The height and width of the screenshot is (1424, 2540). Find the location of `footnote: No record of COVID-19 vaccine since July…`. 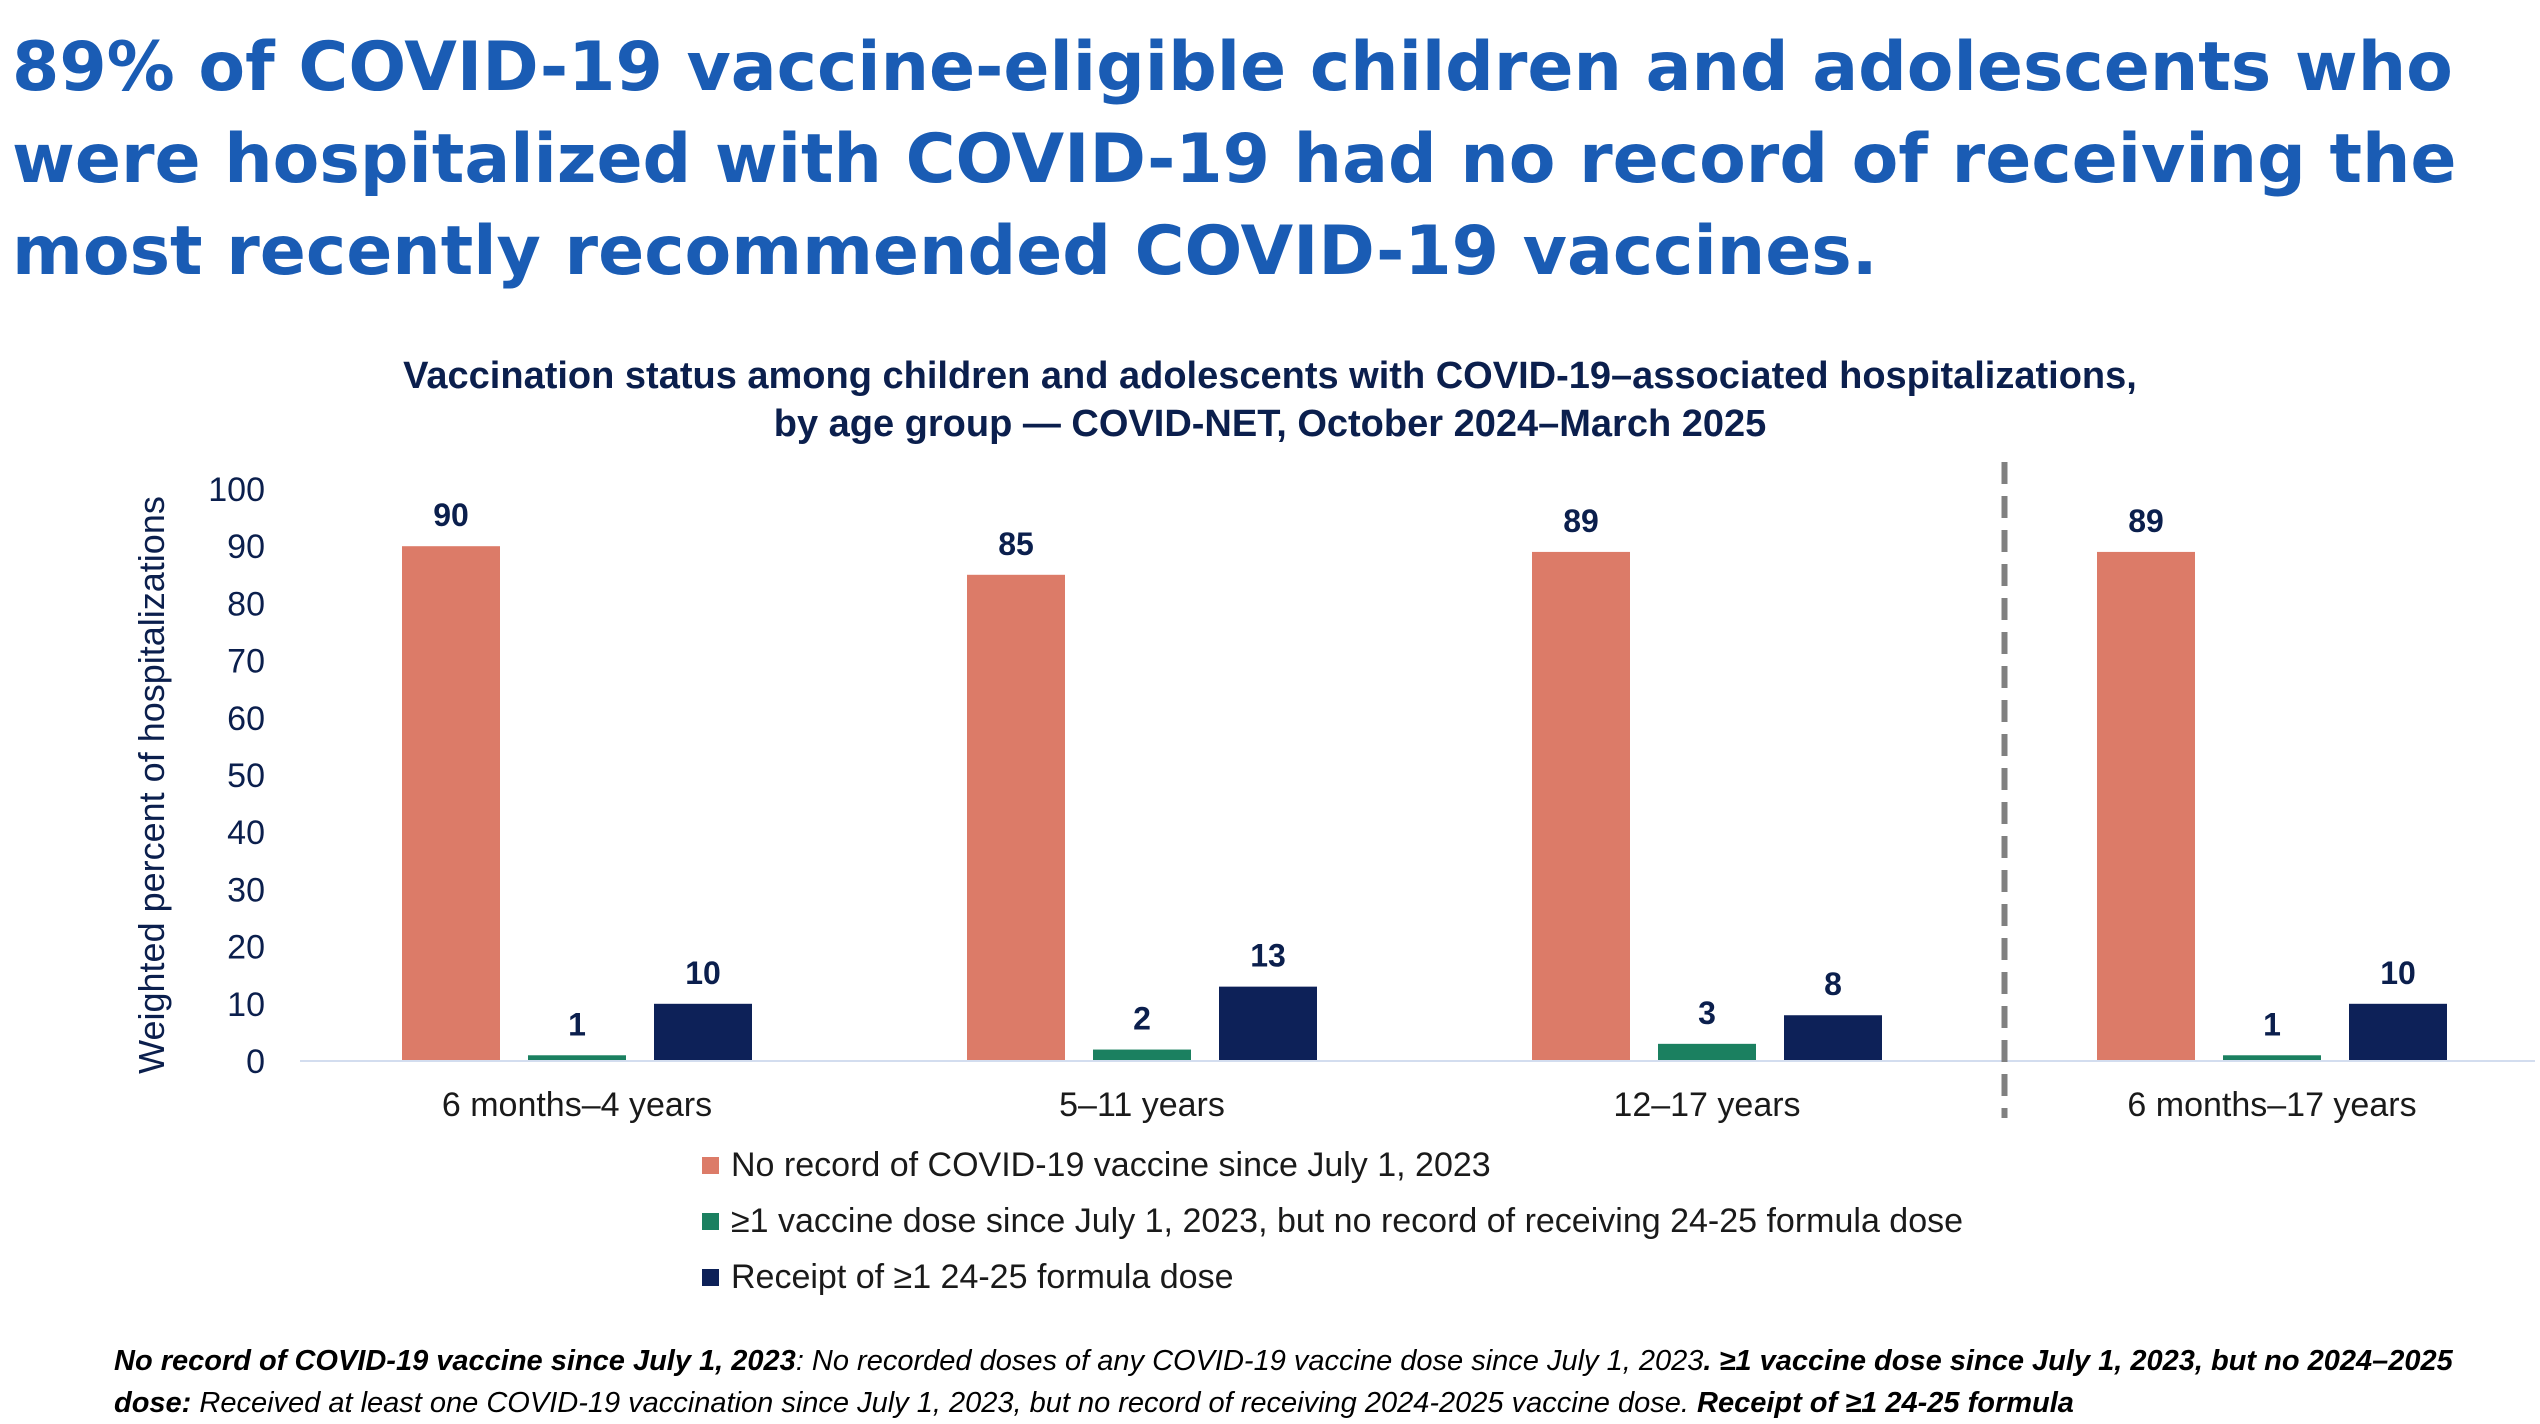

footnote: No record of COVID-19 vaccine since July… is located at coordinates (1314, 1382).